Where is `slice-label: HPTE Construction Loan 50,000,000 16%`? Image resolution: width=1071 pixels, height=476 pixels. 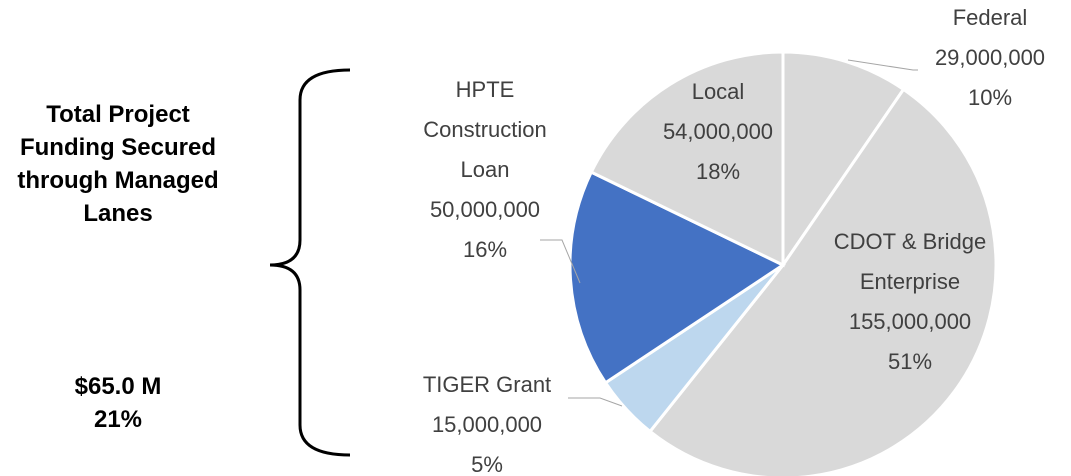
slice-label: HPTE Construction Loan 50,000,000 16% is located at coordinates (485, 170).